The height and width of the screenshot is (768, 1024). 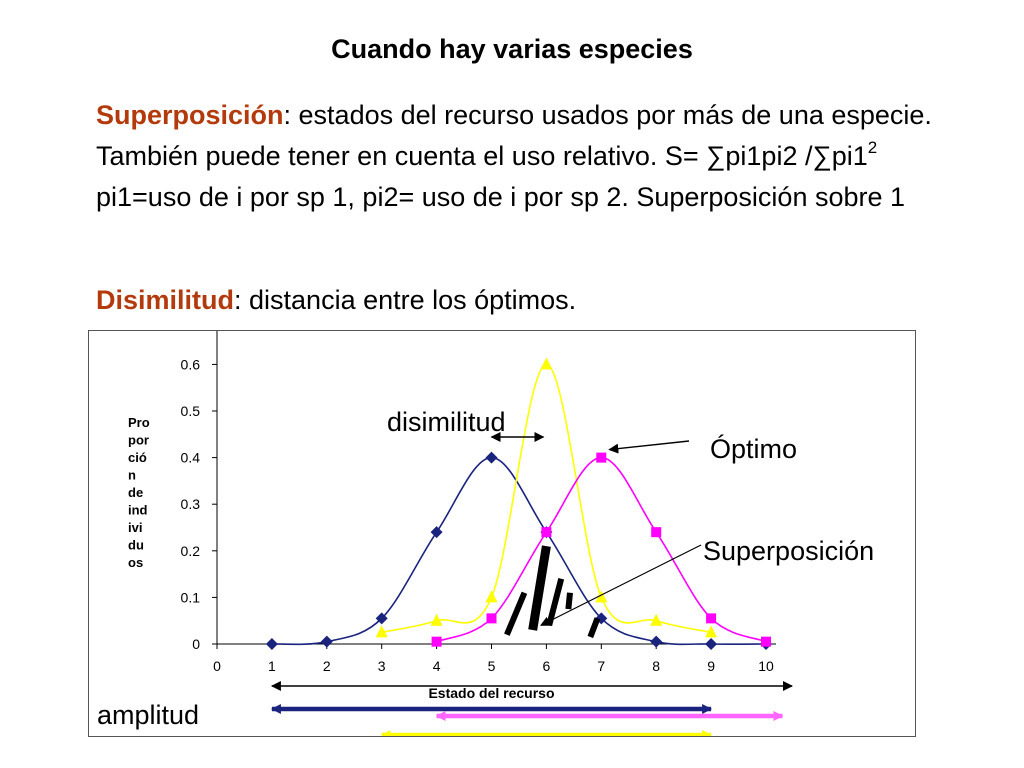 What do you see at coordinates (711, 666) in the screenshot?
I see `x-tick-label: 9` at bounding box center [711, 666].